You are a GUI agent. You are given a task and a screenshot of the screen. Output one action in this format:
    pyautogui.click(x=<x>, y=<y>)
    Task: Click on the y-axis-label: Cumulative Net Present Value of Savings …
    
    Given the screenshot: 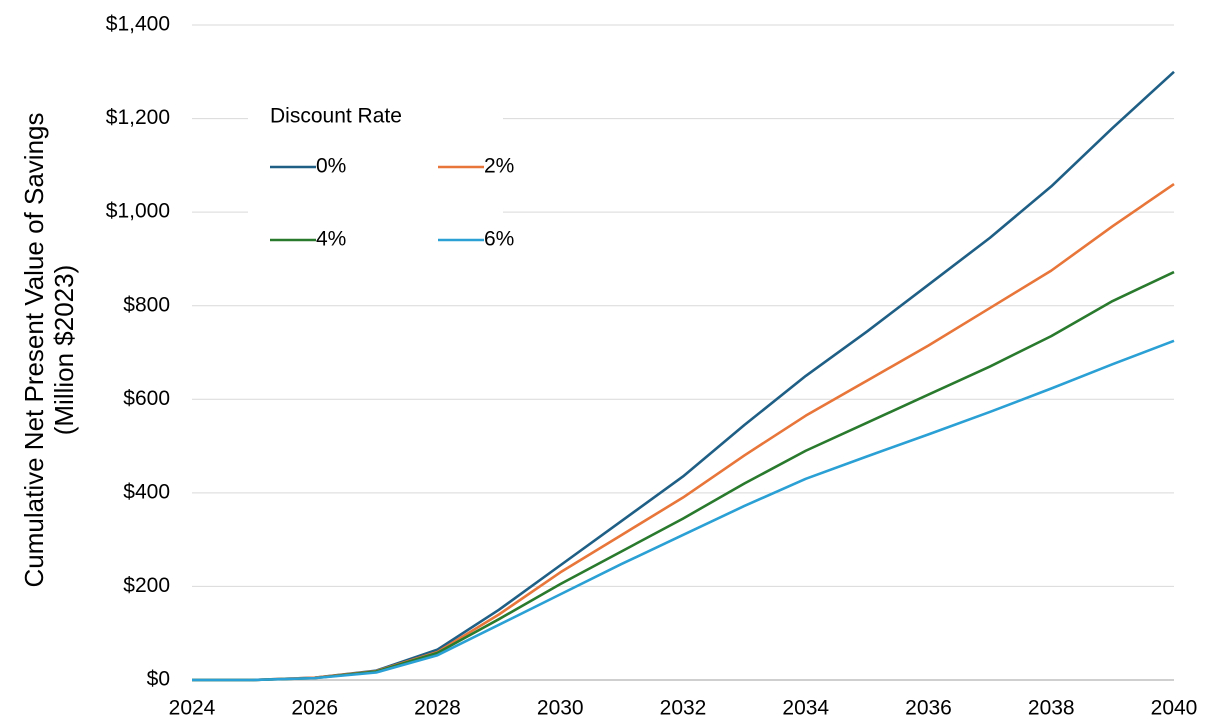 What is the action you would take?
    pyautogui.click(x=49, y=350)
    